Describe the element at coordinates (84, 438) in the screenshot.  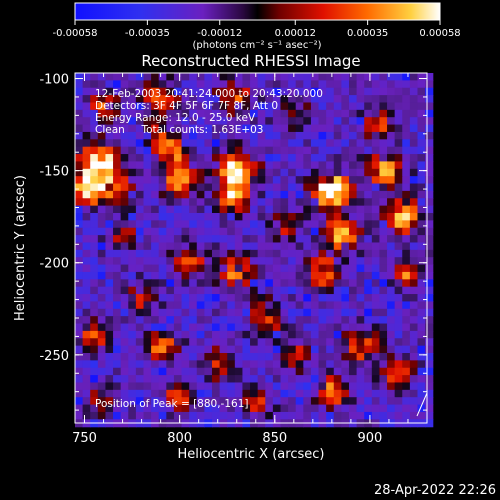
I see `x-tick-label: 750` at that location.